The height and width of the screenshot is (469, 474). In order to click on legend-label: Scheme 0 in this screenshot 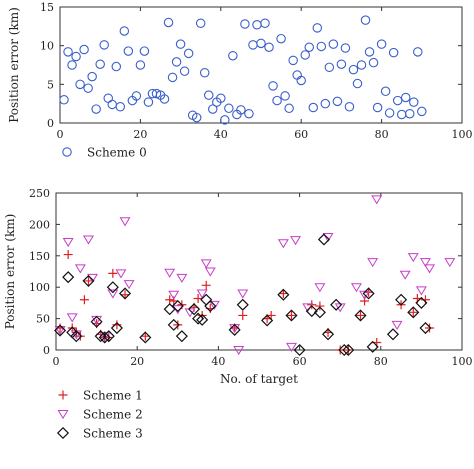, I will do `click(117, 153)`.